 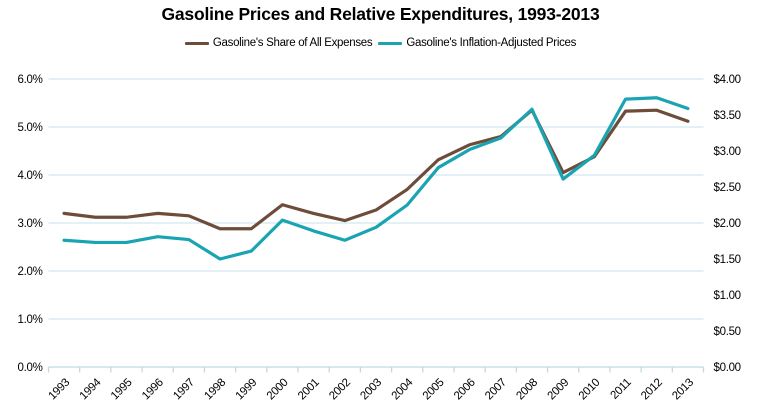 What do you see at coordinates (727, 296) in the screenshot?
I see `svg-text: $1.00` at bounding box center [727, 296].